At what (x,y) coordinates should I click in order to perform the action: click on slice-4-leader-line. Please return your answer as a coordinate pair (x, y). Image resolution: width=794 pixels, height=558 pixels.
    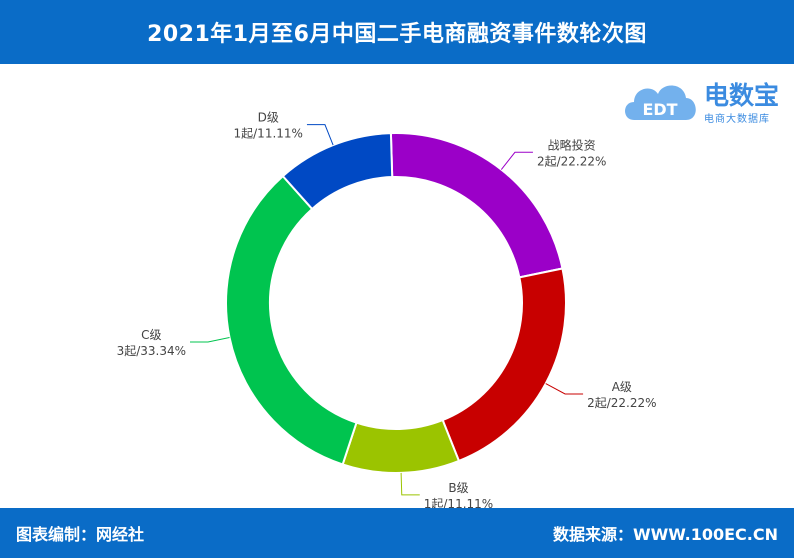
    Looking at the image, I should click on (210, 340).